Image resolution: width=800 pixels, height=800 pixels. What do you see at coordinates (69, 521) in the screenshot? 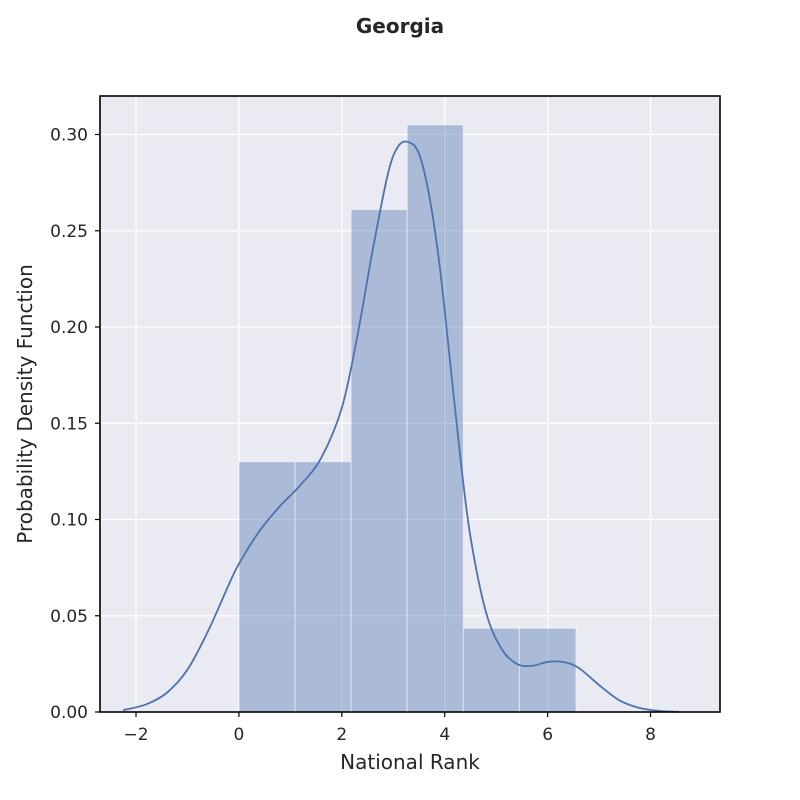
I see `y-tick-label: 0.10` at bounding box center [69, 521].